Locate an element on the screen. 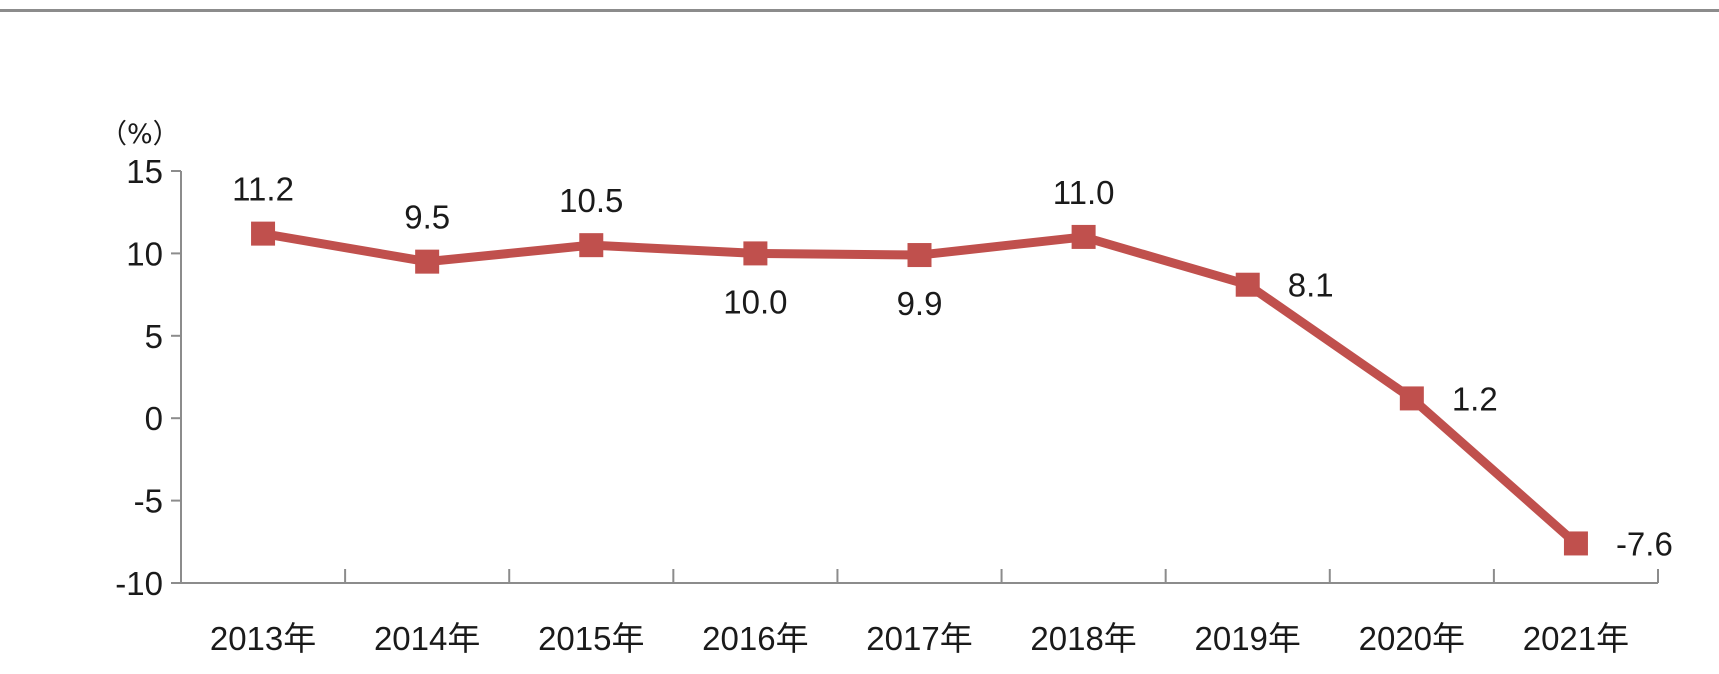  y-tick-label: 0 is located at coordinates (154, 418).